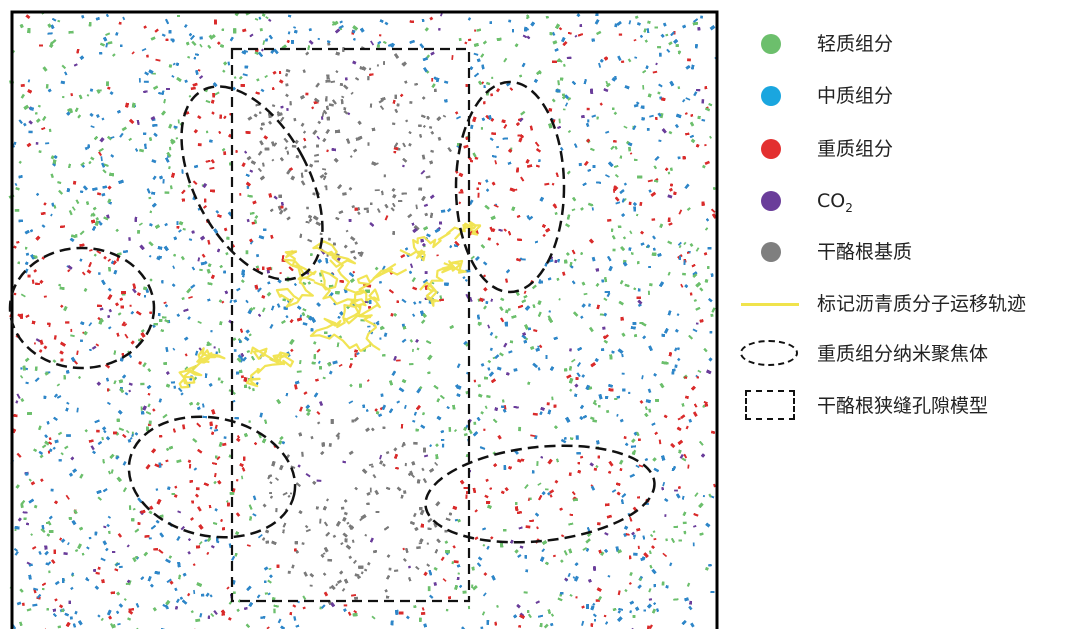 The height and width of the screenshot is (629, 1084). I want to click on blue-dot-icon, so click(771, 96).